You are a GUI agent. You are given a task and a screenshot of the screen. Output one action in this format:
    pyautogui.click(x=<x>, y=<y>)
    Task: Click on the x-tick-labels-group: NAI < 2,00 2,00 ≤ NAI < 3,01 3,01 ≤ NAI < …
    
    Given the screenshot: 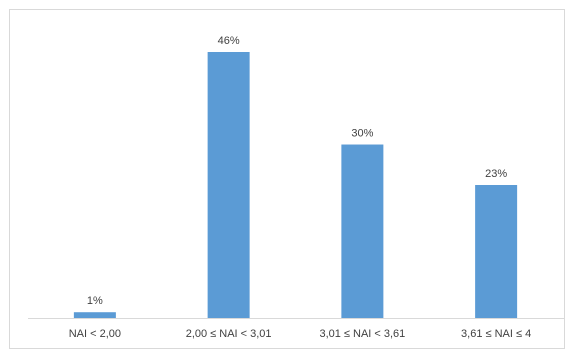 What is the action you would take?
    pyautogui.click(x=300, y=334)
    